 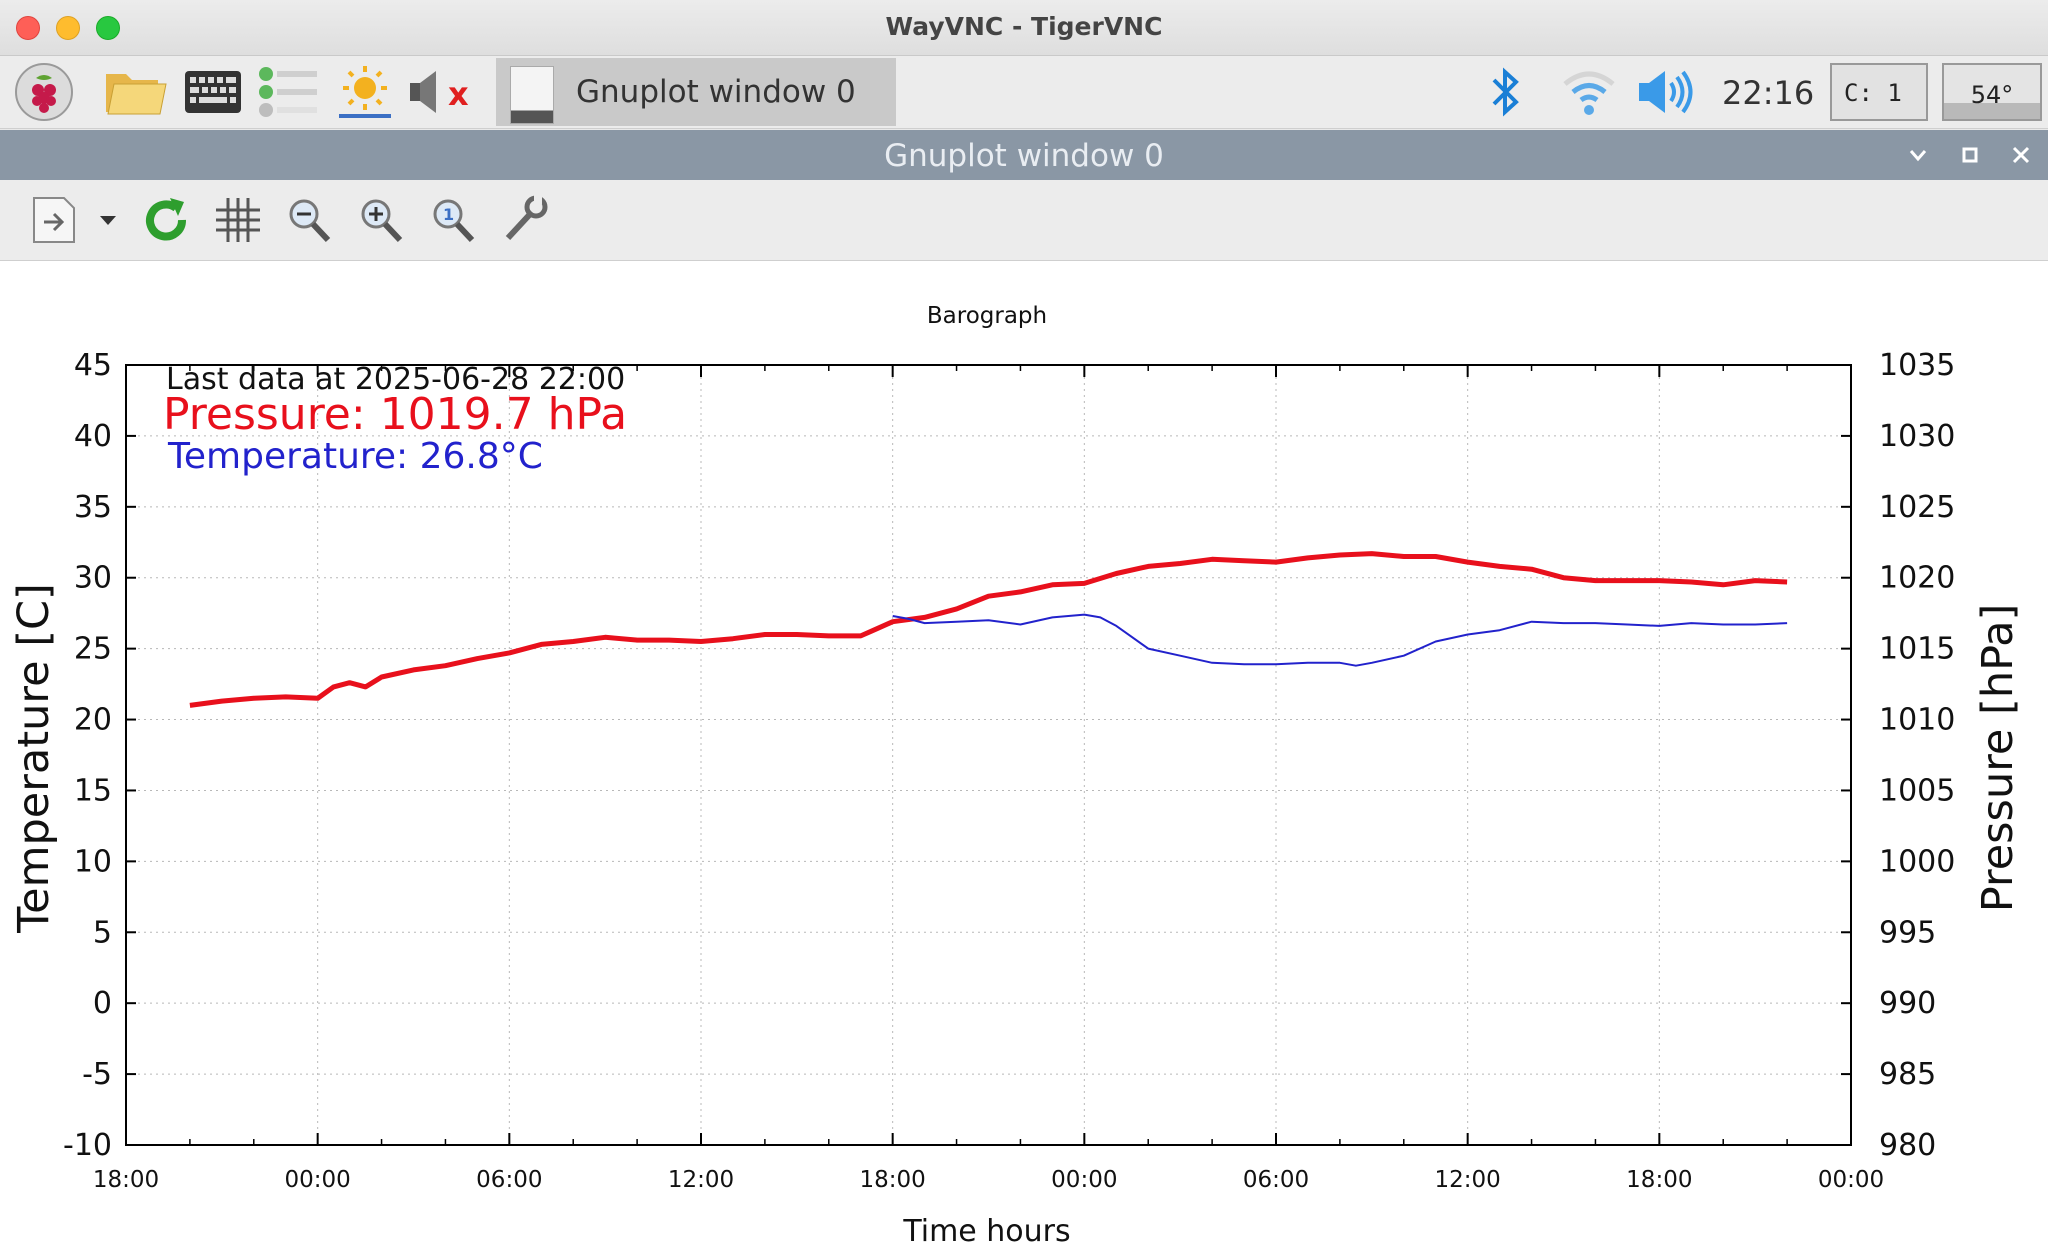 I want to click on series, so click(x=988, y=629).